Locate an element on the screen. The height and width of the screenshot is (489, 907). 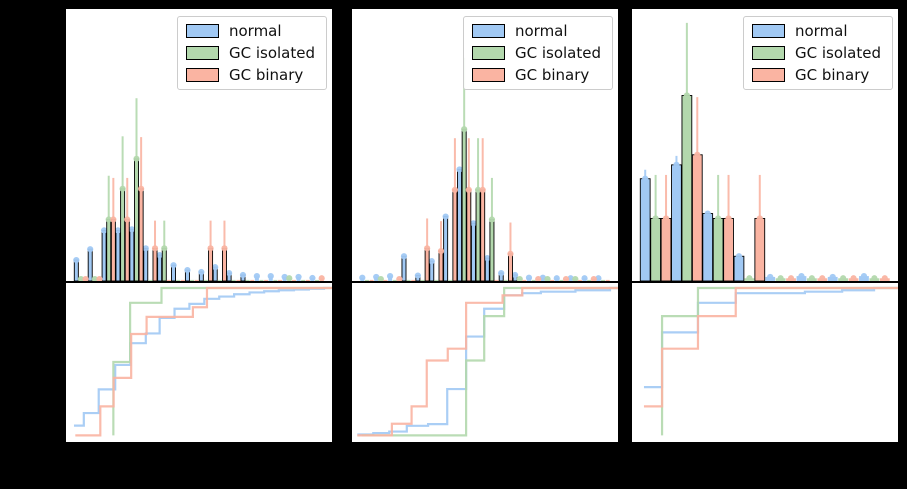
panel-2-legend: normal GC isolated GC binary is located at coordinates (537, 53).